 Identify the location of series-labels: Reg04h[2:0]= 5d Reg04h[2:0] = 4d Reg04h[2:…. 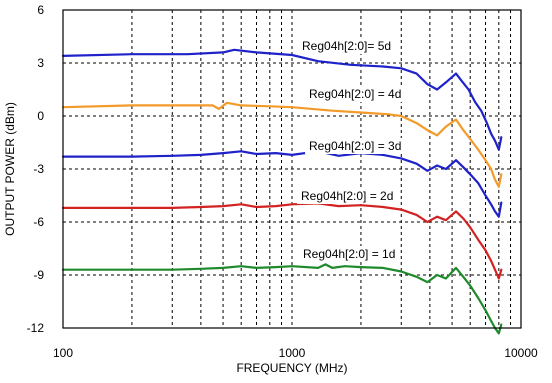
(351, 150).